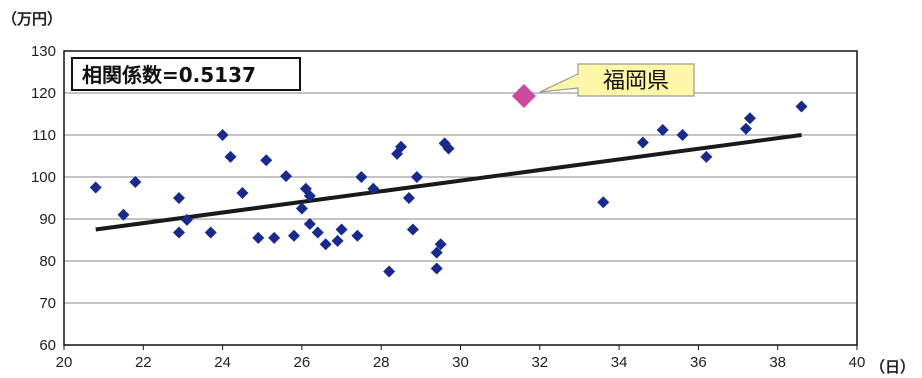 The width and height of the screenshot is (922, 378). I want to click on correlation-box: 相関係数=0.5137, so click(186, 74).